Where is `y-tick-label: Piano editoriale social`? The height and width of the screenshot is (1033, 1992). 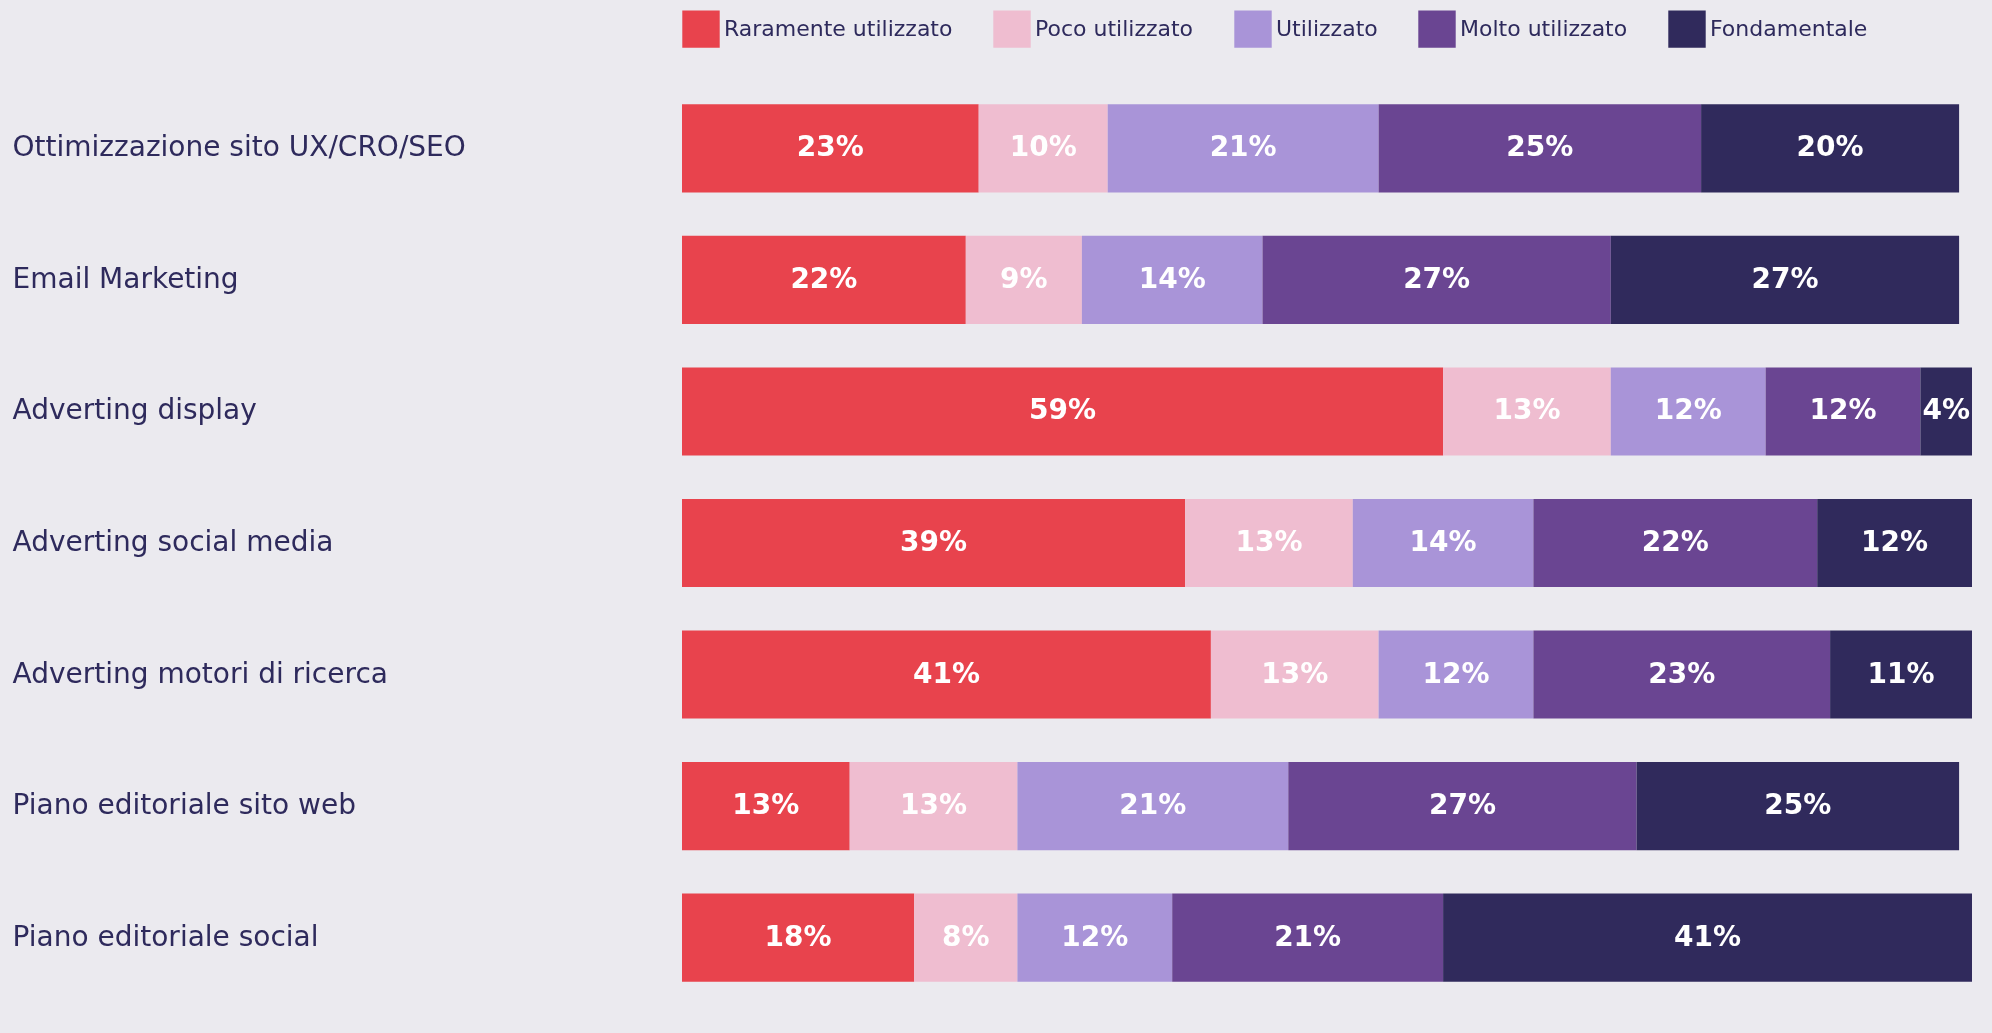 y-tick-label: Piano editoriale social is located at coordinates (165, 936).